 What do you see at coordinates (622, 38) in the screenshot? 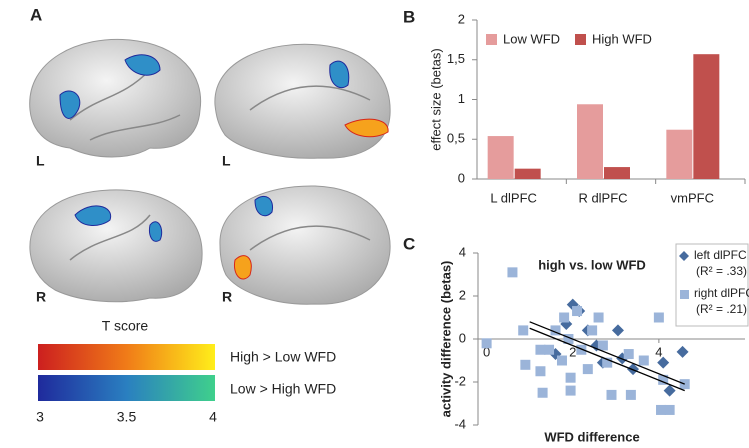
I see `legend-label: High WFD` at bounding box center [622, 38].